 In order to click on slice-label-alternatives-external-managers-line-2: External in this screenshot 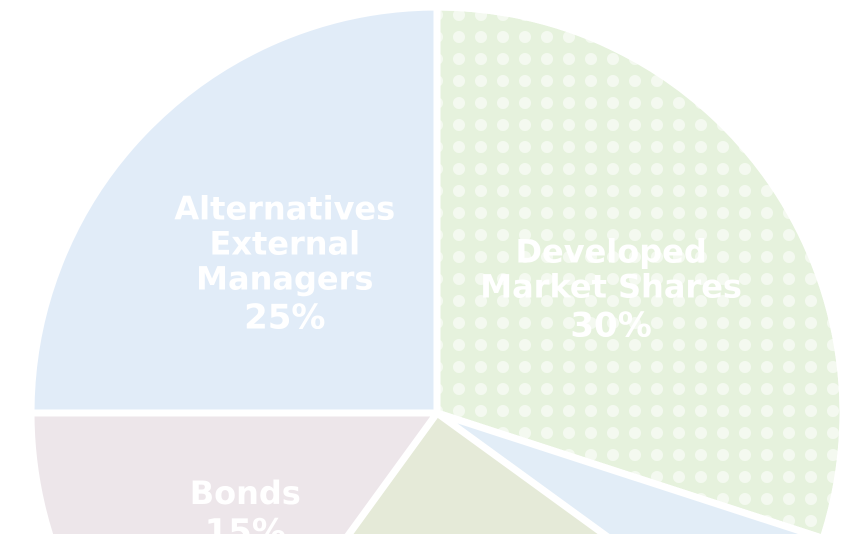, I will do `click(284, 243)`.